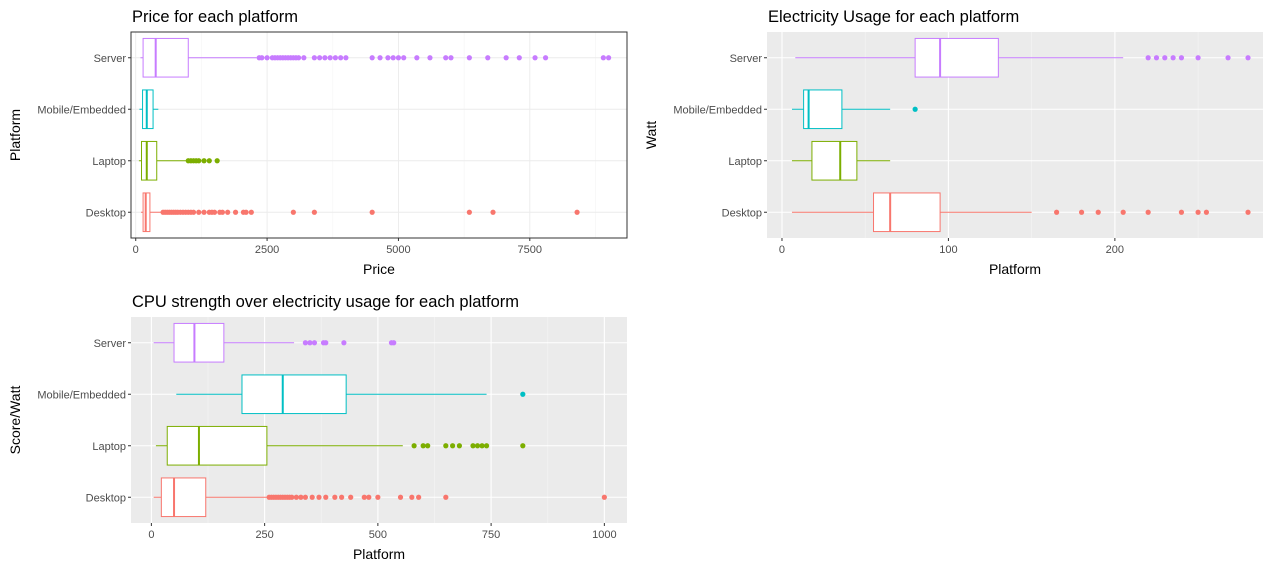 Image resolution: width=1272 pixels, height=575 pixels. Describe the element at coordinates (275, 342) in the screenshot. I see `box-server` at that location.